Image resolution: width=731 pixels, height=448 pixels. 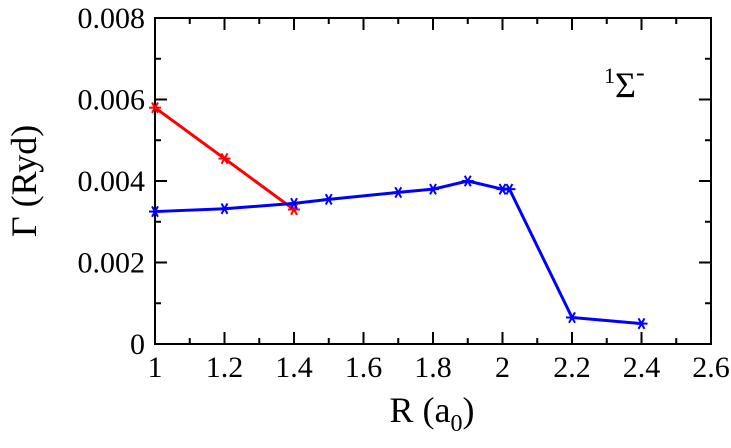 What do you see at coordinates (112, 263) in the screenshot?
I see `y-tick-label: 0.002` at bounding box center [112, 263].